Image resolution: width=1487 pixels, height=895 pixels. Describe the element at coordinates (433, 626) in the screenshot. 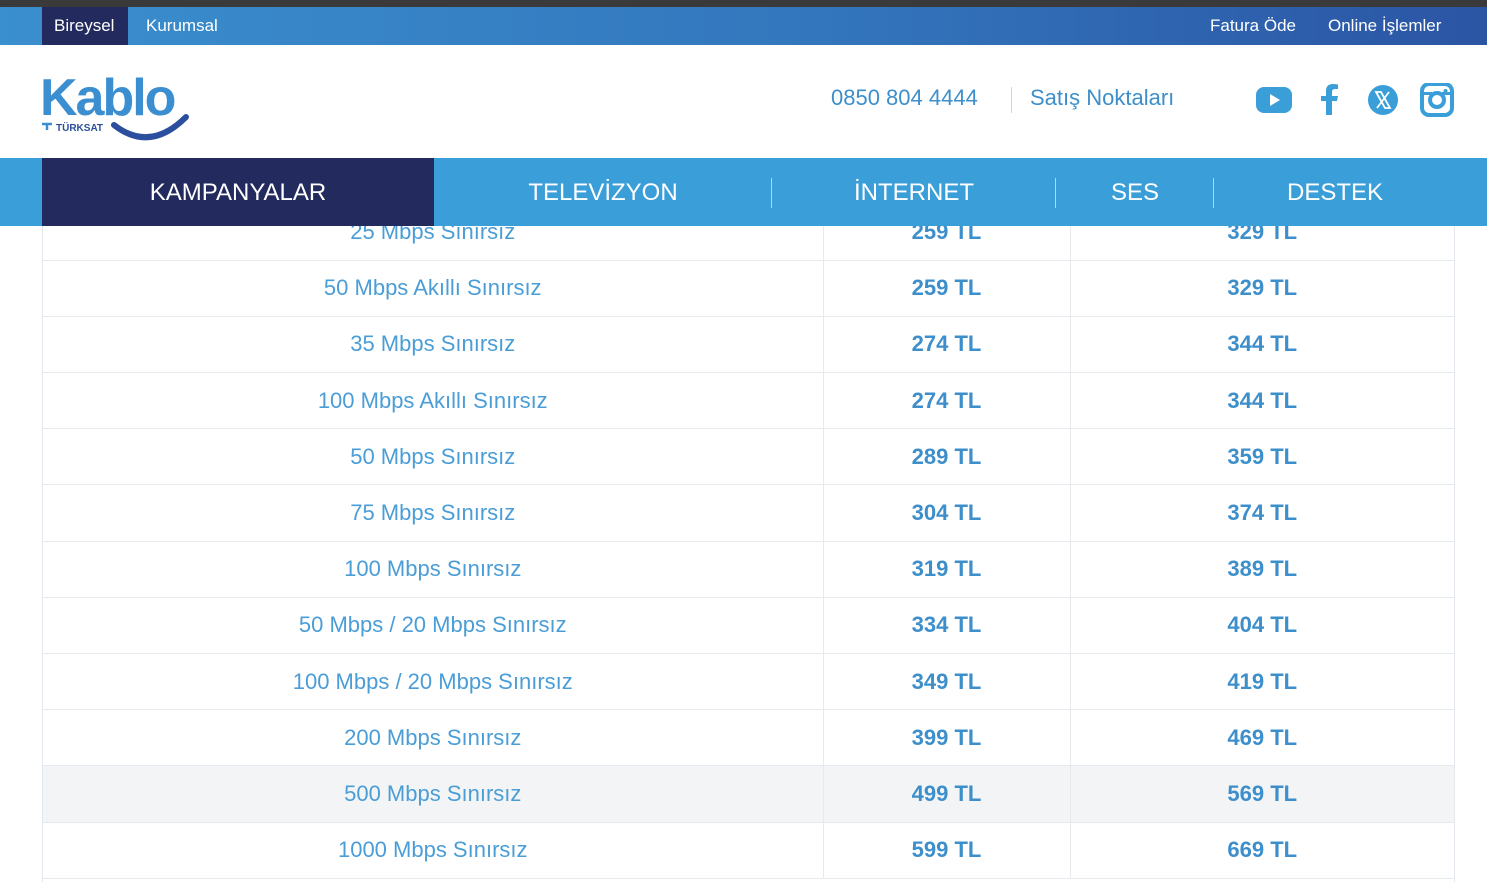

I see `package-name-cell: 50 Mbps / 20 Mbps Sınırsız` at that location.